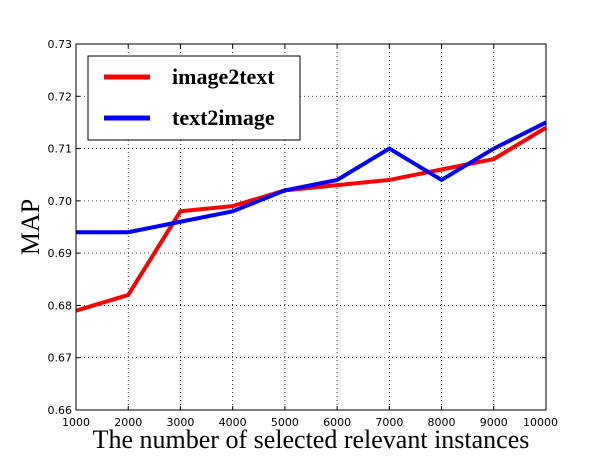 This screenshot has height=456, width=608. I want to click on y-tick-label: 0.70, so click(60, 201).